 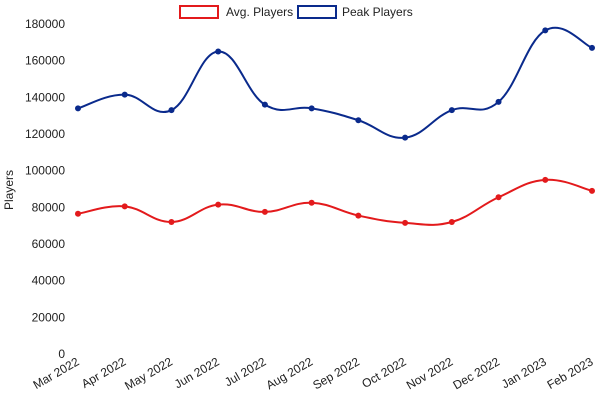 What do you see at coordinates (45, 171) in the screenshot?
I see `y-tick-label: 100000` at bounding box center [45, 171].